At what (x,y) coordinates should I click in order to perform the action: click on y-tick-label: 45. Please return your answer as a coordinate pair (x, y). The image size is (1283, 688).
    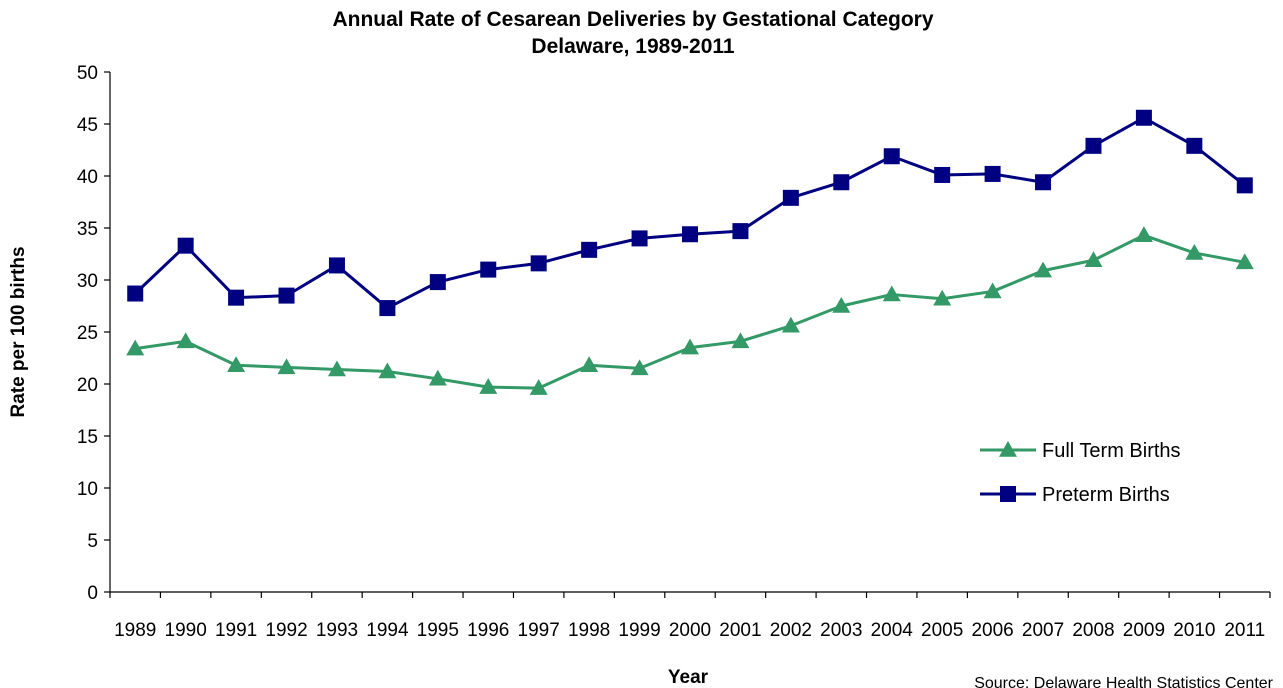
    Looking at the image, I should click on (87, 125).